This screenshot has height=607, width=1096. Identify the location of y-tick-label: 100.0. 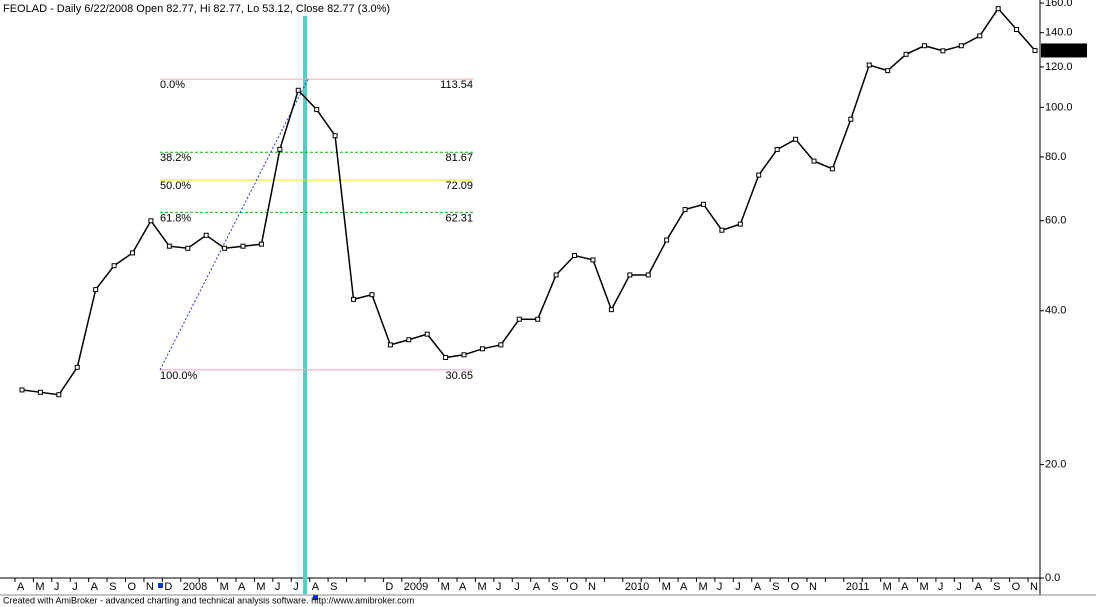
(1059, 107).